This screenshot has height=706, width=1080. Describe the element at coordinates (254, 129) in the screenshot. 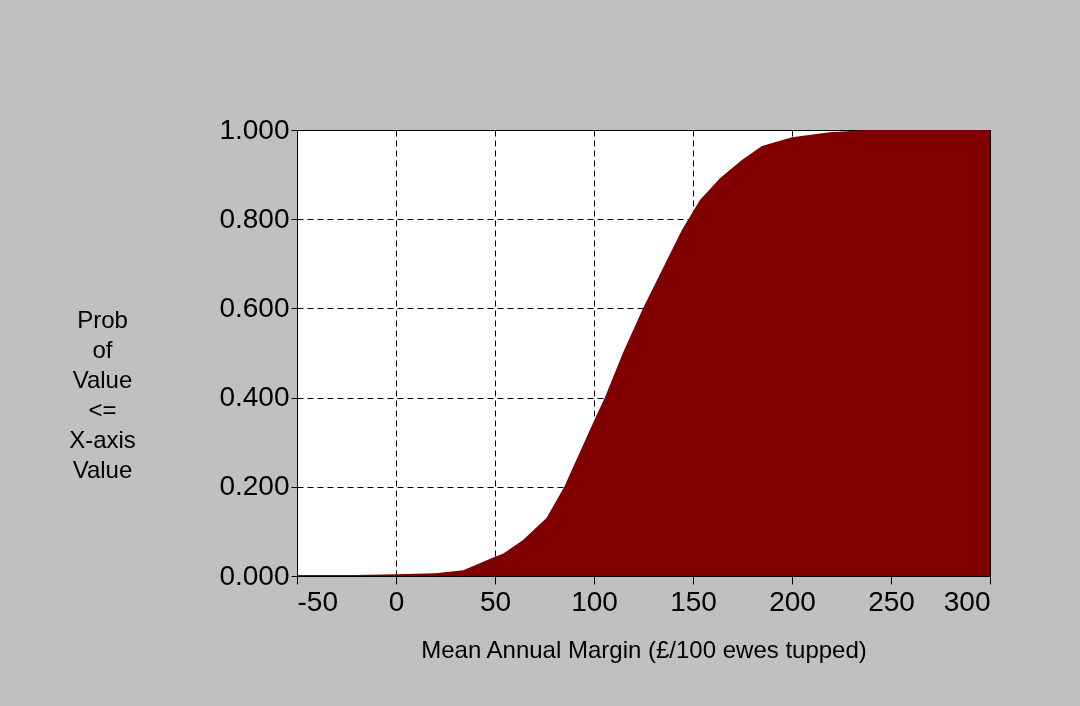

I see `y-tick-label: 1.000` at that location.